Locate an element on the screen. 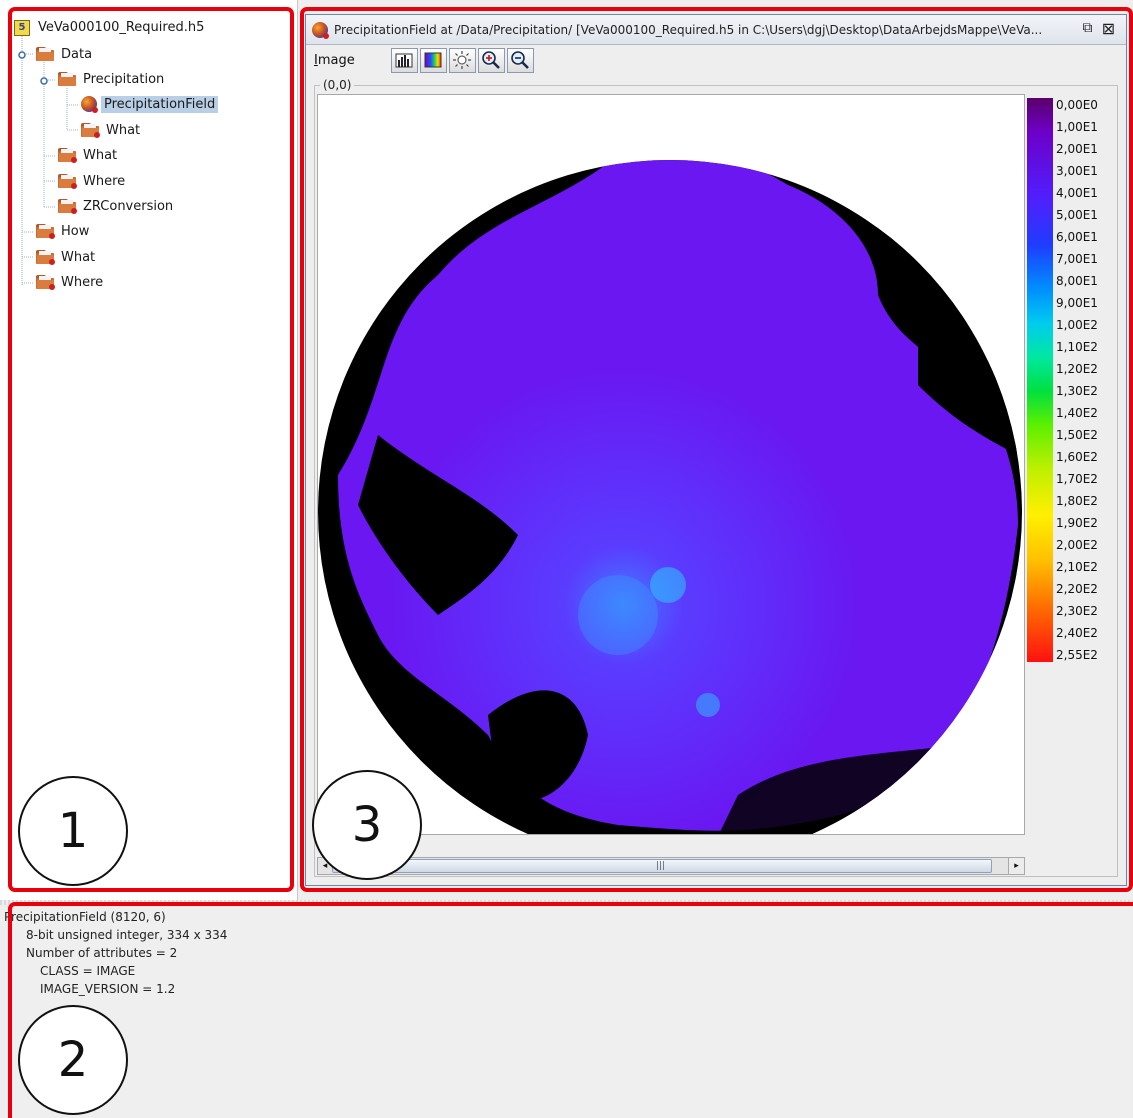 The width and height of the screenshot is (1133, 1118). colorbar-label: 4,00E1 is located at coordinates (1077, 193).